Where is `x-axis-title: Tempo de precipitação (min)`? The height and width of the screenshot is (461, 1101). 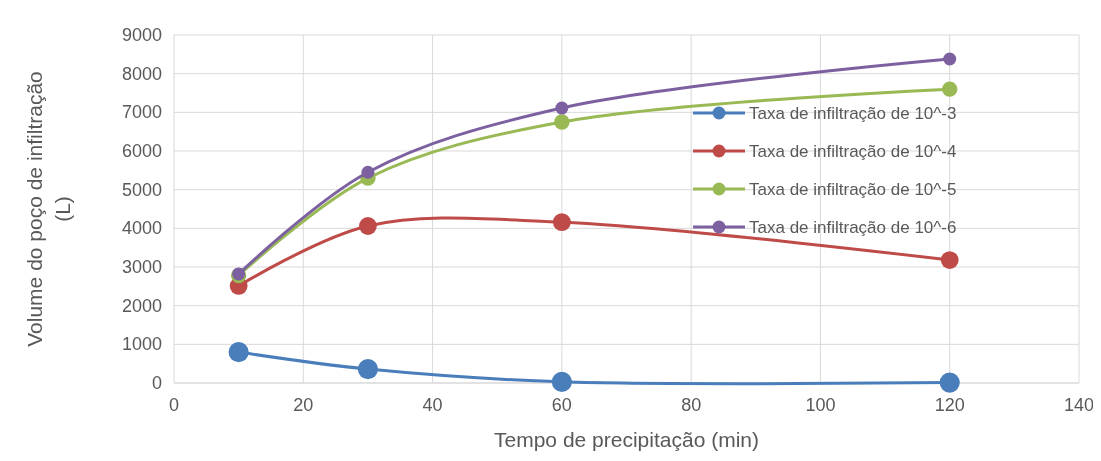 x-axis-title: Tempo de precipitação (min) is located at coordinates (626, 439).